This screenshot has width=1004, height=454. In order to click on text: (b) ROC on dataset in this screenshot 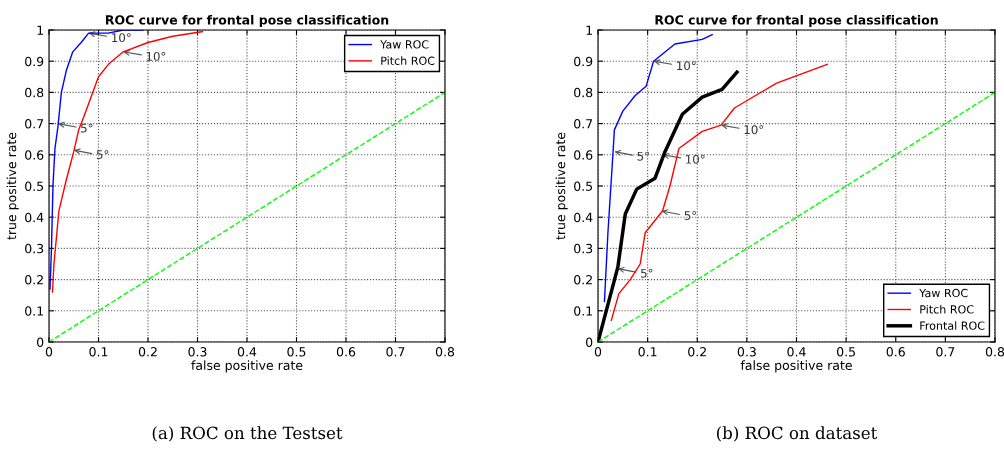, I will do `click(797, 434)`.